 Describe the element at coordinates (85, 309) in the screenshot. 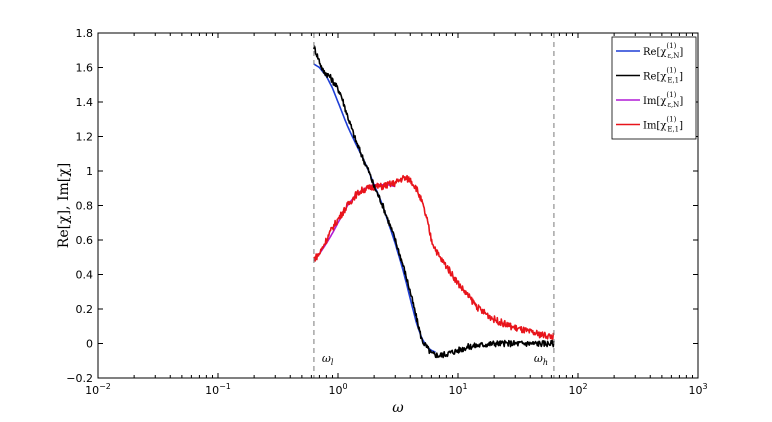

I see `y-tick-label: 0.2` at that location.